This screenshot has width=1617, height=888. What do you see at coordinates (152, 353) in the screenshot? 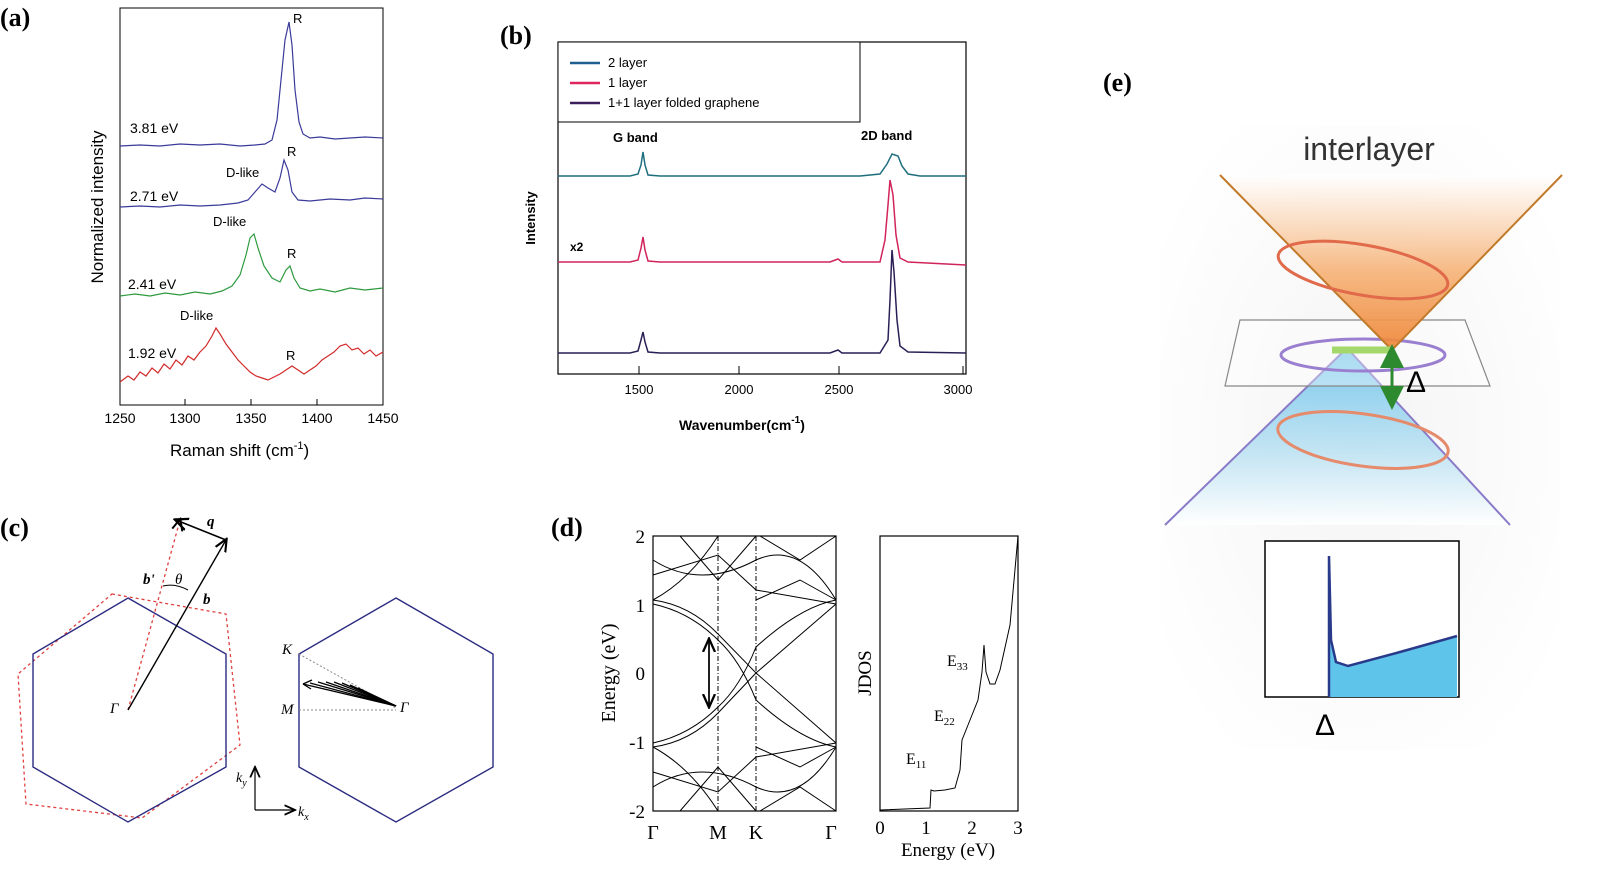
I see `energy-label: 1.92 eV` at bounding box center [152, 353].